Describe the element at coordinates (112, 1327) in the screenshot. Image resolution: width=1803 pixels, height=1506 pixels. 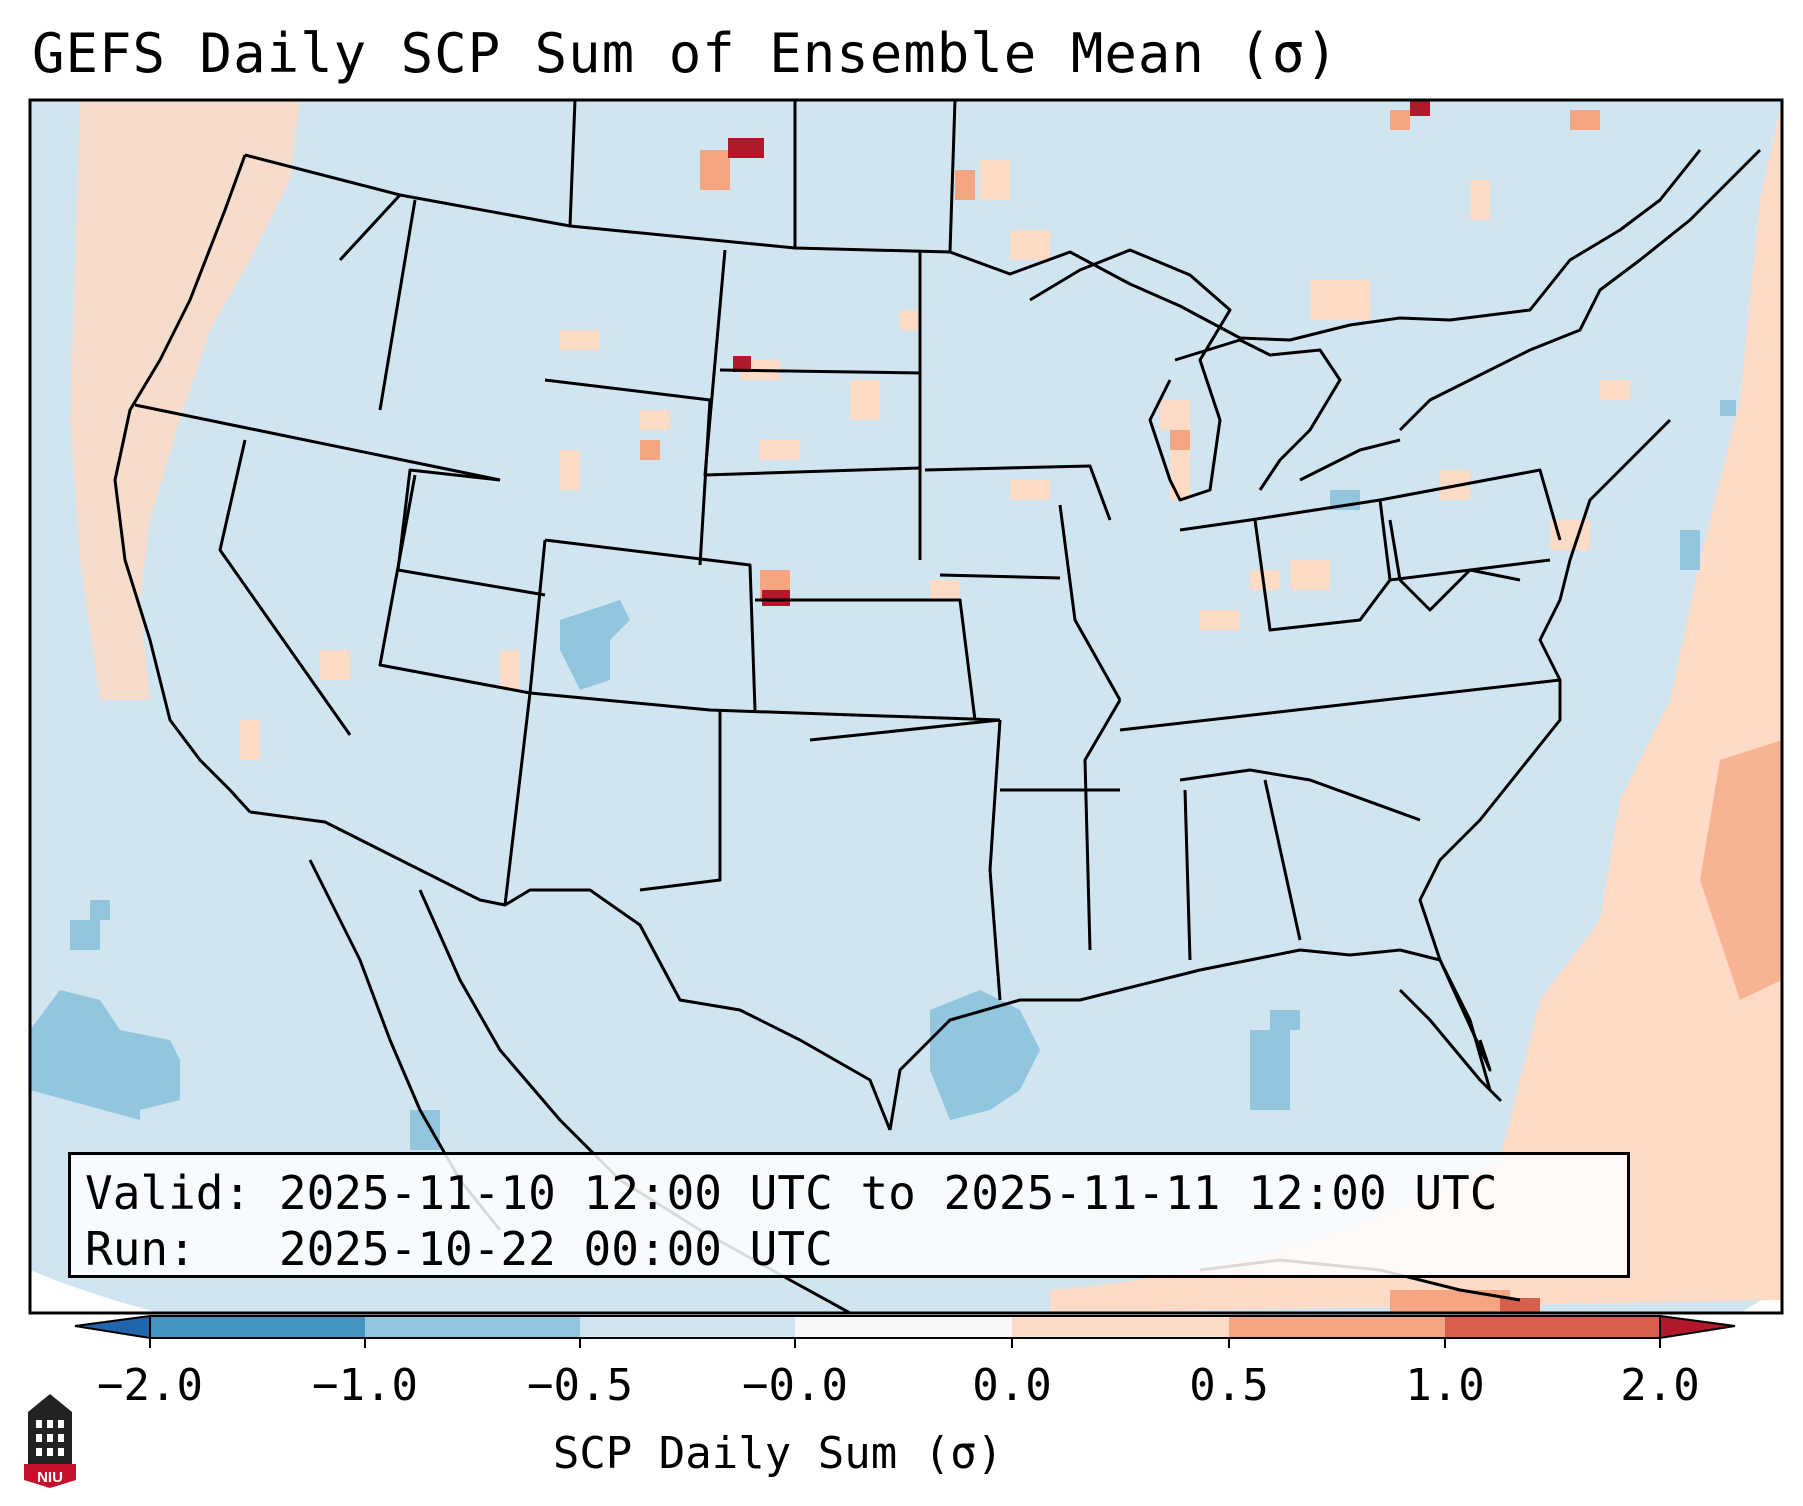
I see `colorbar-extend-low` at that location.